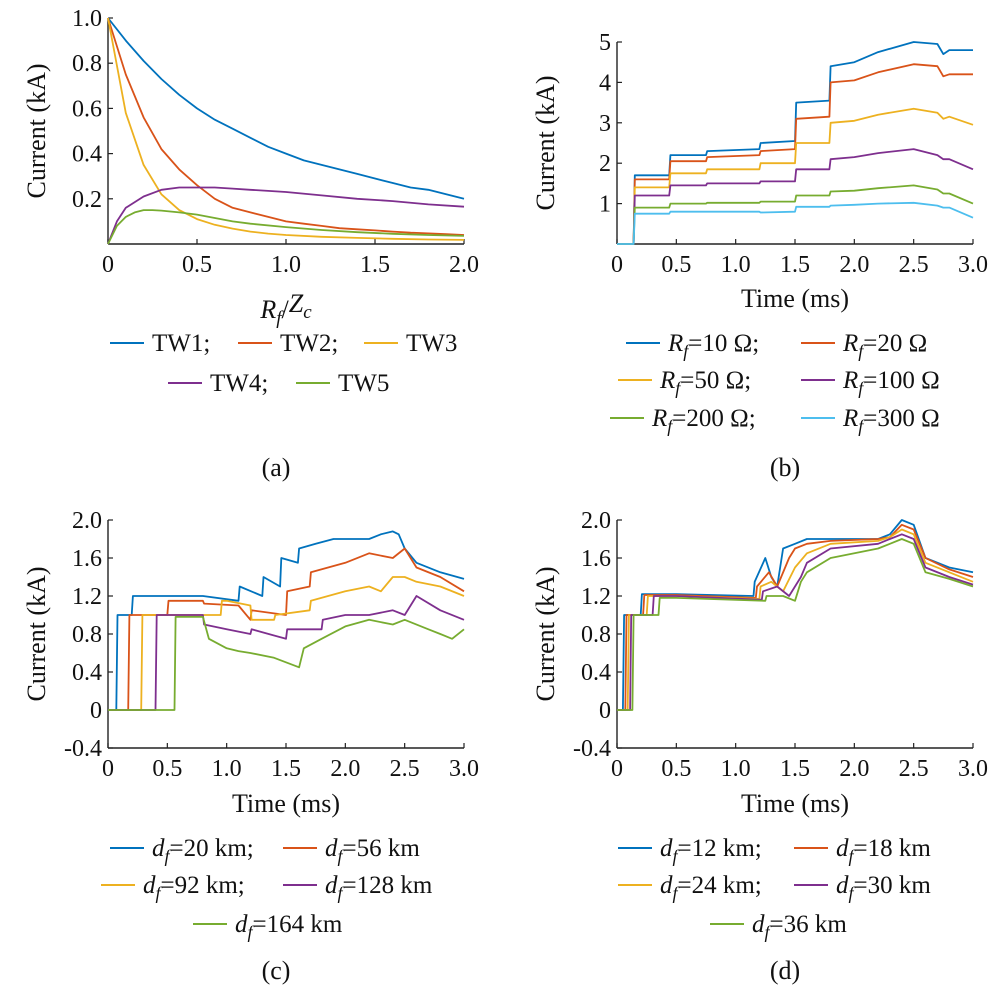 This screenshot has width=993, height=999. I want to click on y-tick-label: 1.0, so click(87, 19).